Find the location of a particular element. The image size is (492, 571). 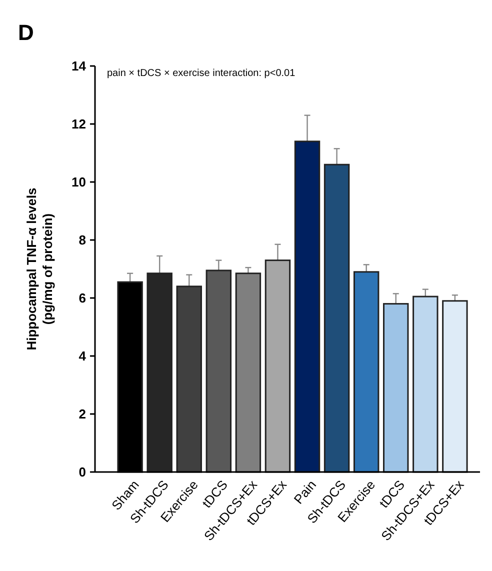

y-tick-label: 14 is located at coordinates (79, 66).